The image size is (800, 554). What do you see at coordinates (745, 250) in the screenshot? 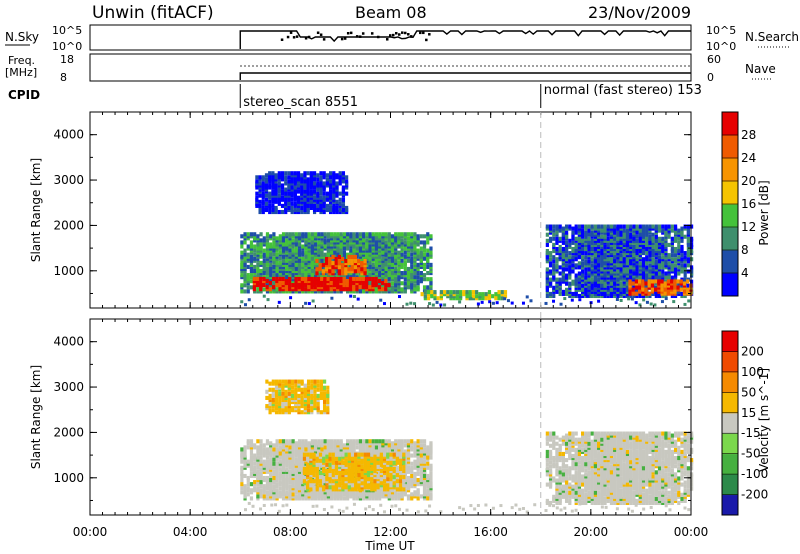
I see `colorbar-tick-label: 8` at bounding box center [745, 250].